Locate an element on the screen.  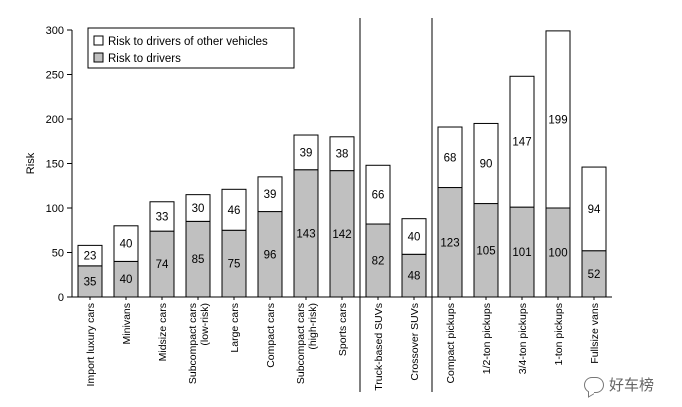
y-tick-label: 100 is located at coordinates (55, 209).